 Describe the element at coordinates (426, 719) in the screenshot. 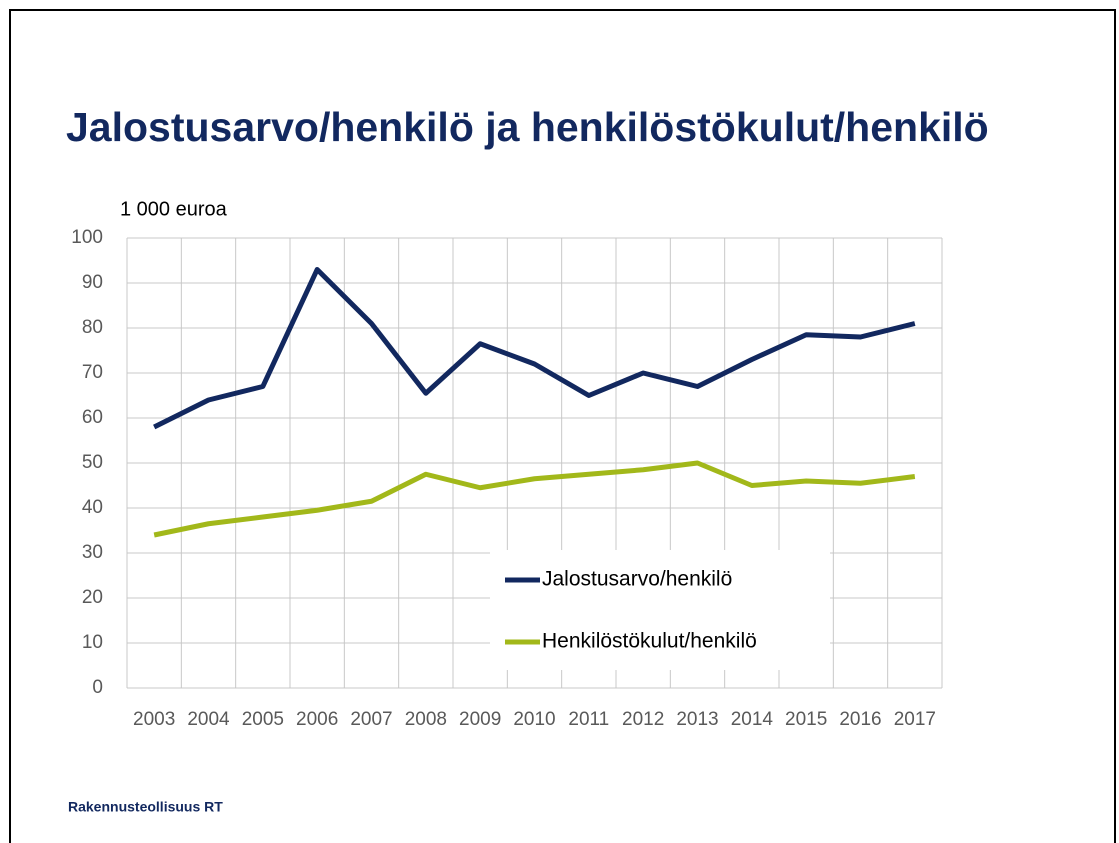

I see `x-tick-label: 2008` at that location.